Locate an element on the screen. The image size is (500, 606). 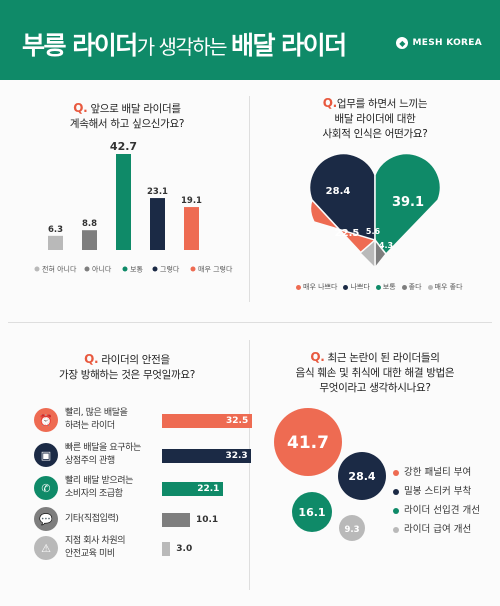
q4-bubble-chart: 41.7 28.4 16.1 9.3 is located at coordinates (330, 474).